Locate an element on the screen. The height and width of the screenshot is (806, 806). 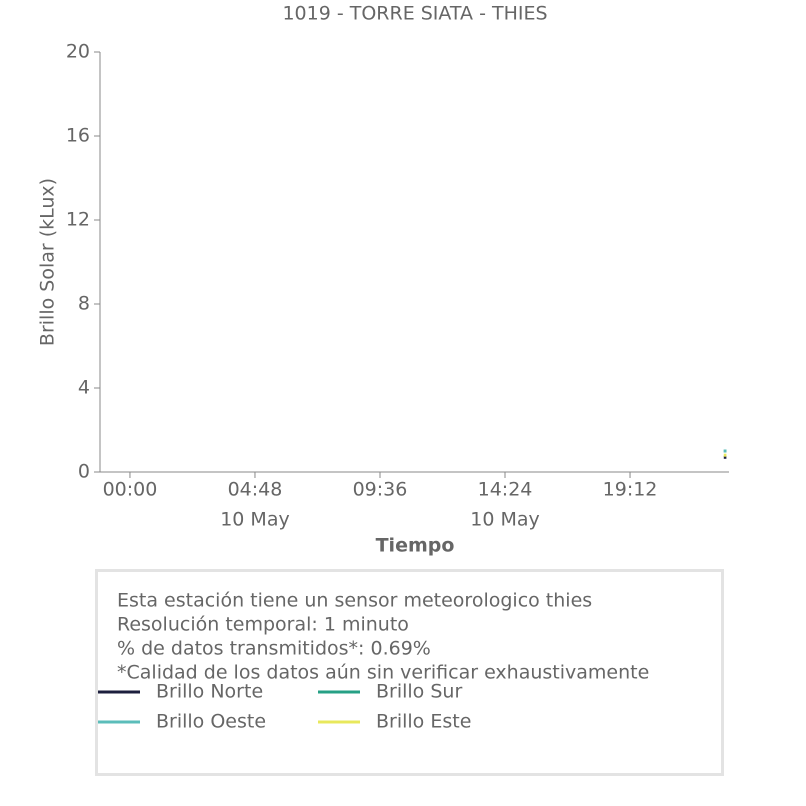
y-tick-label: 20 is located at coordinates (78, 52).